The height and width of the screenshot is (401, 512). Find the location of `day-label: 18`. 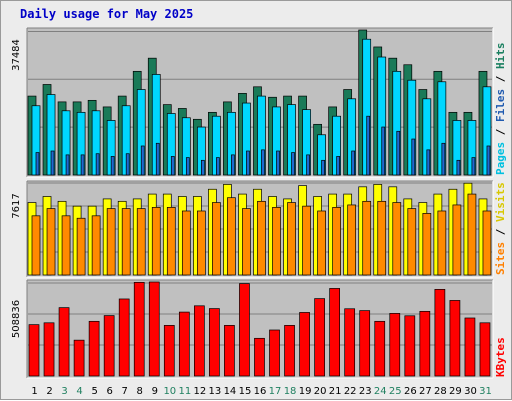

day-label: 18 is located at coordinates (290, 391).